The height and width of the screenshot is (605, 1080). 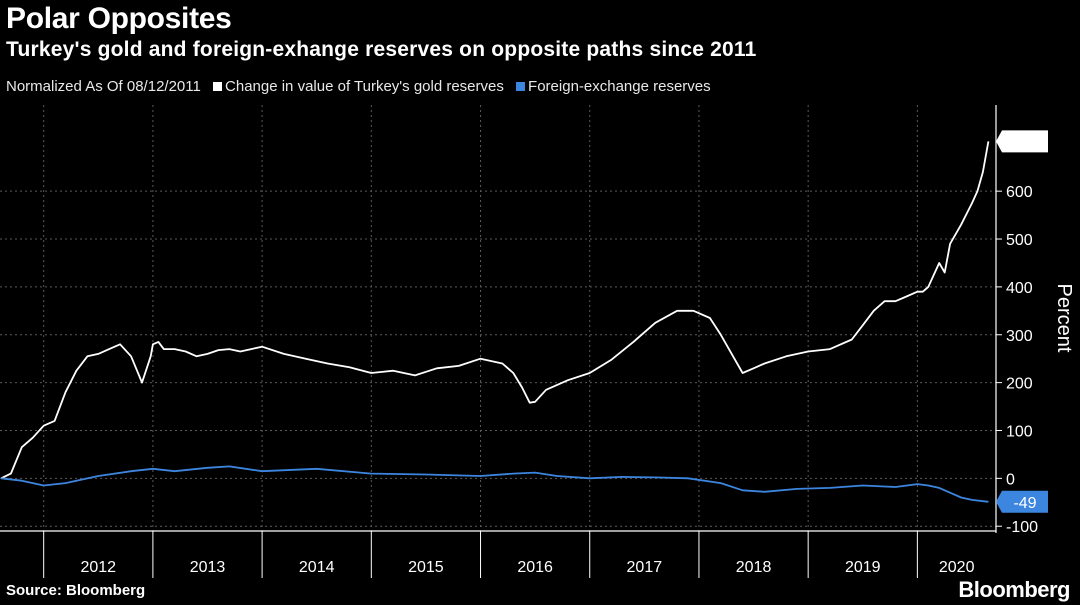 What do you see at coordinates (1019, 431) in the screenshot?
I see `y-tick-label: 100` at bounding box center [1019, 431].